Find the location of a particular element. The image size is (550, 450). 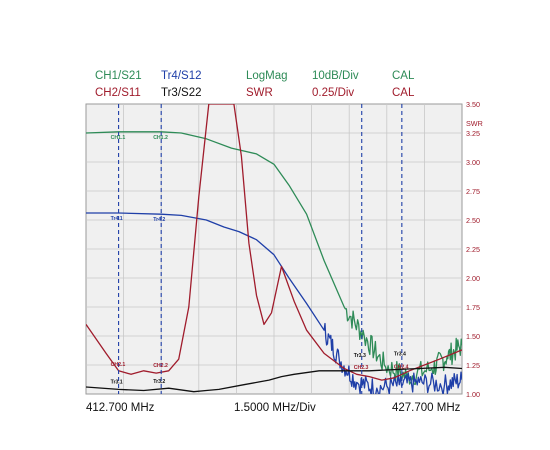

marker-label: Tr4.1 is located at coordinates (117, 219).